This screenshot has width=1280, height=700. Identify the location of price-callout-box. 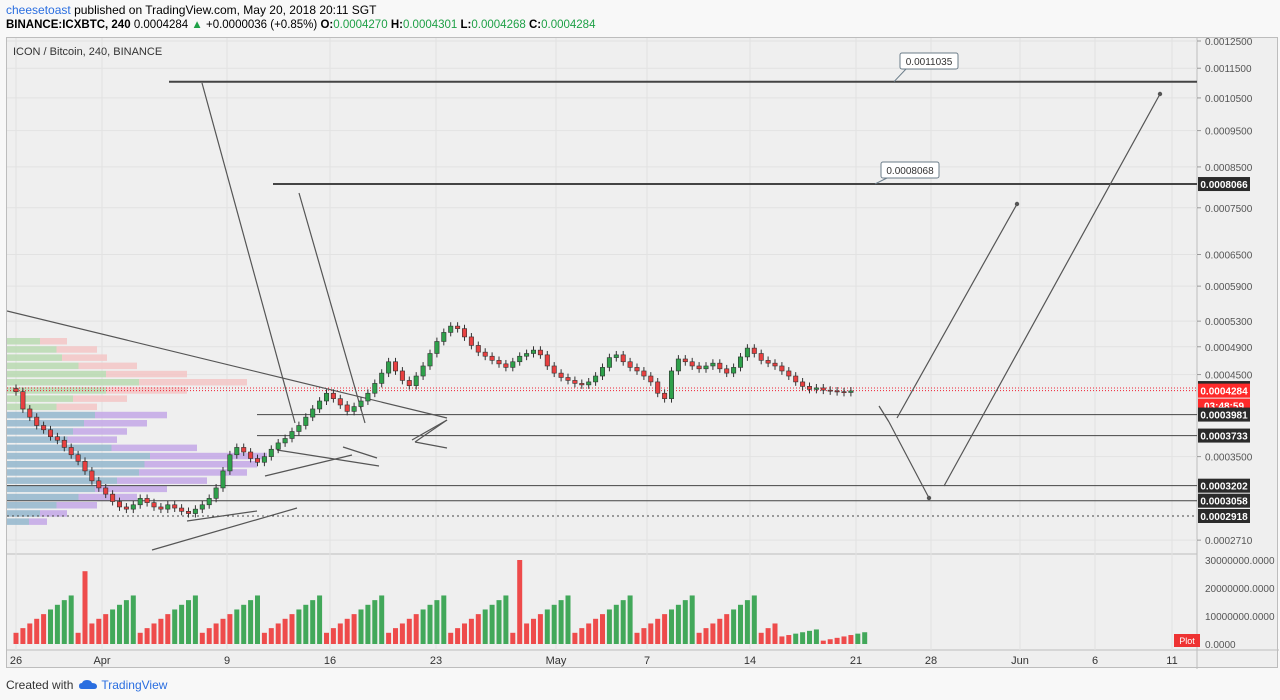
(929, 61).